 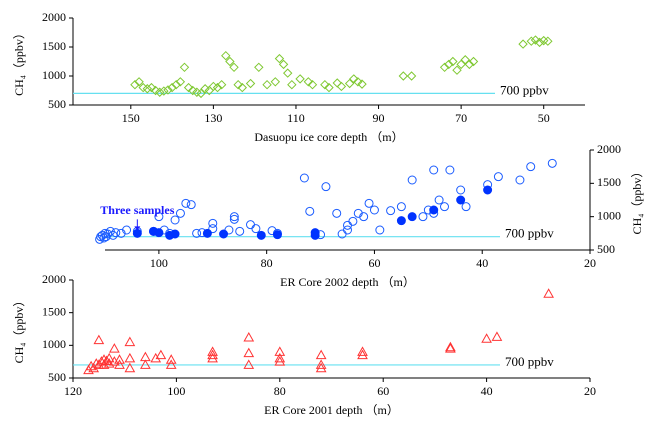 I want to click on x-axis-title: Dasuopu ice core depth （m）, so click(x=328, y=137).